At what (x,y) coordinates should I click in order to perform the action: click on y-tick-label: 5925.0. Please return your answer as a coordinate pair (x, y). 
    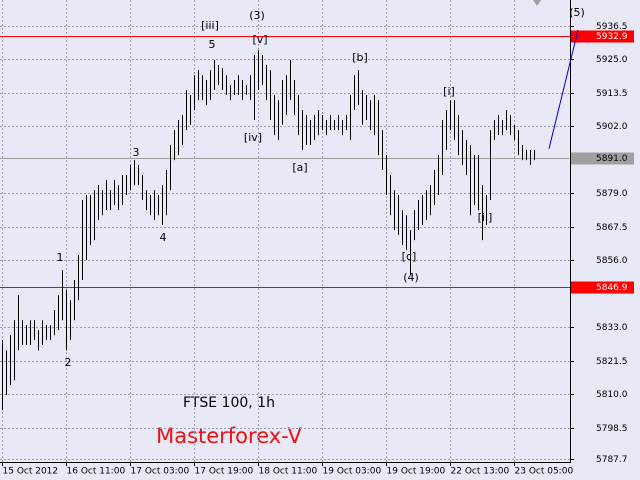
    Looking at the image, I should click on (612, 60).